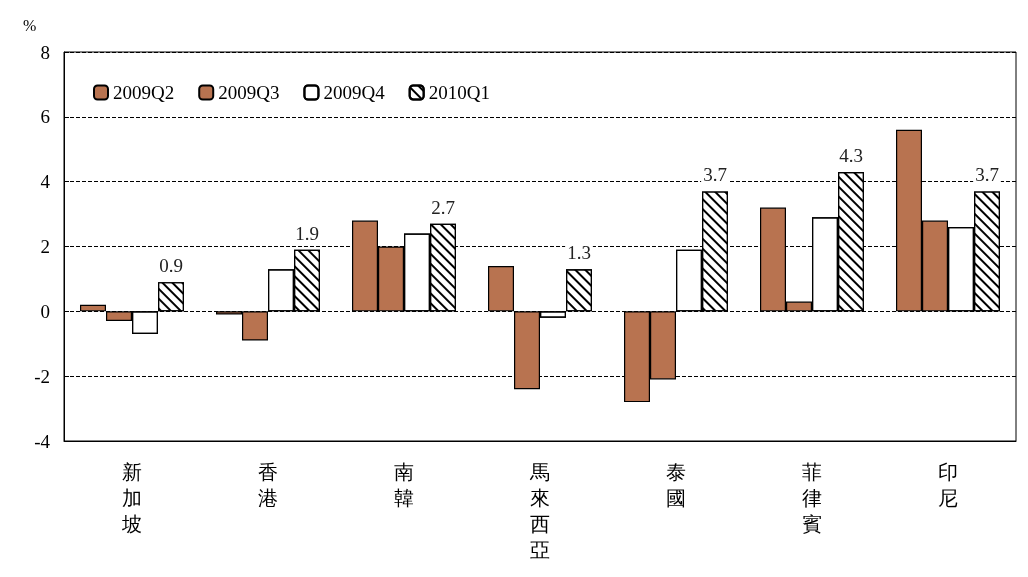  I want to click on data-label: 2.7, so click(443, 207).